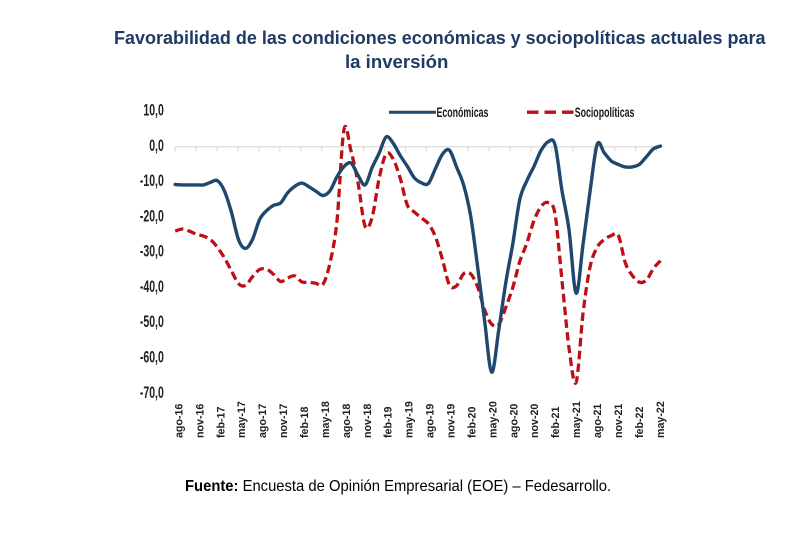  I want to click on svg-text: feb-21, so click(556, 422).